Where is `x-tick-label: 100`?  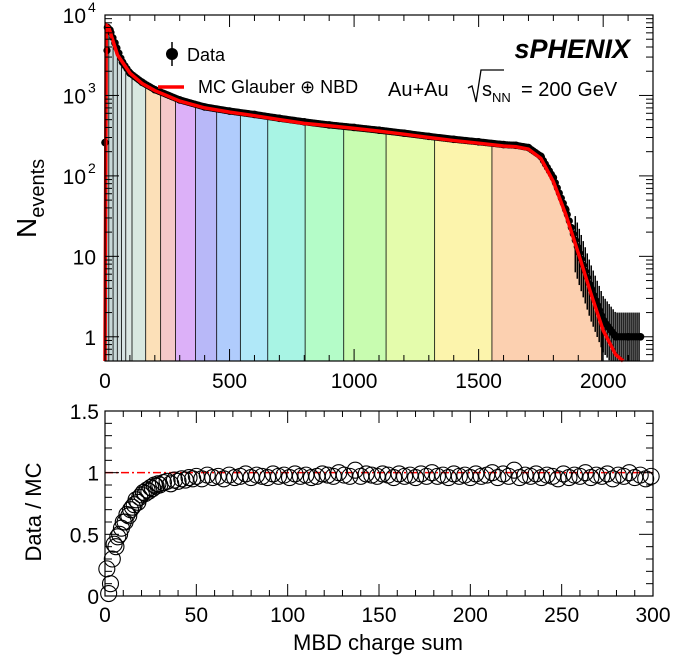
x-tick-label: 100 is located at coordinates (287, 615).